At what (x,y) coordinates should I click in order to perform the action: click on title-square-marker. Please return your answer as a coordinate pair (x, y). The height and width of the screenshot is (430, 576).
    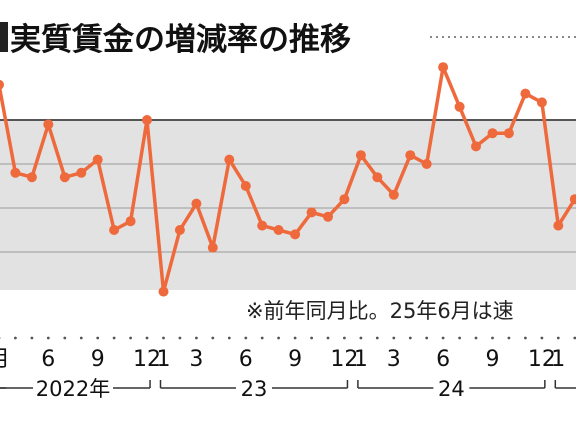
    Looking at the image, I should click on (4, 37).